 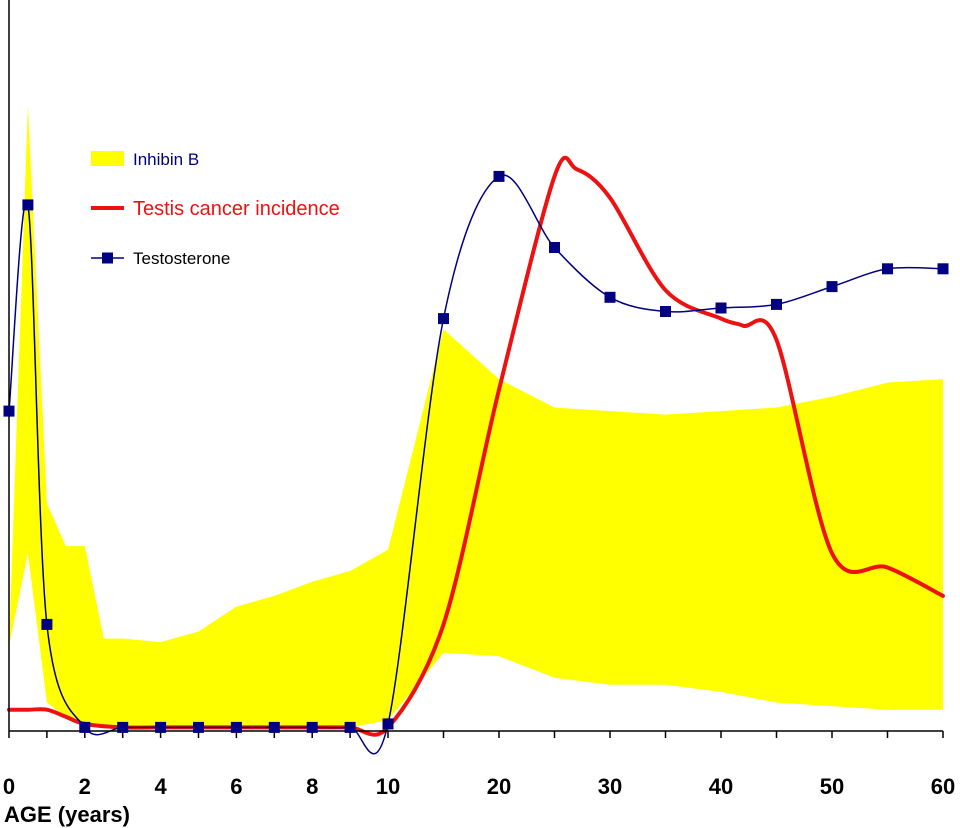 What do you see at coordinates (943, 786) in the screenshot?
I see `x-tick-label: 60` at bounding box center [943, 786].